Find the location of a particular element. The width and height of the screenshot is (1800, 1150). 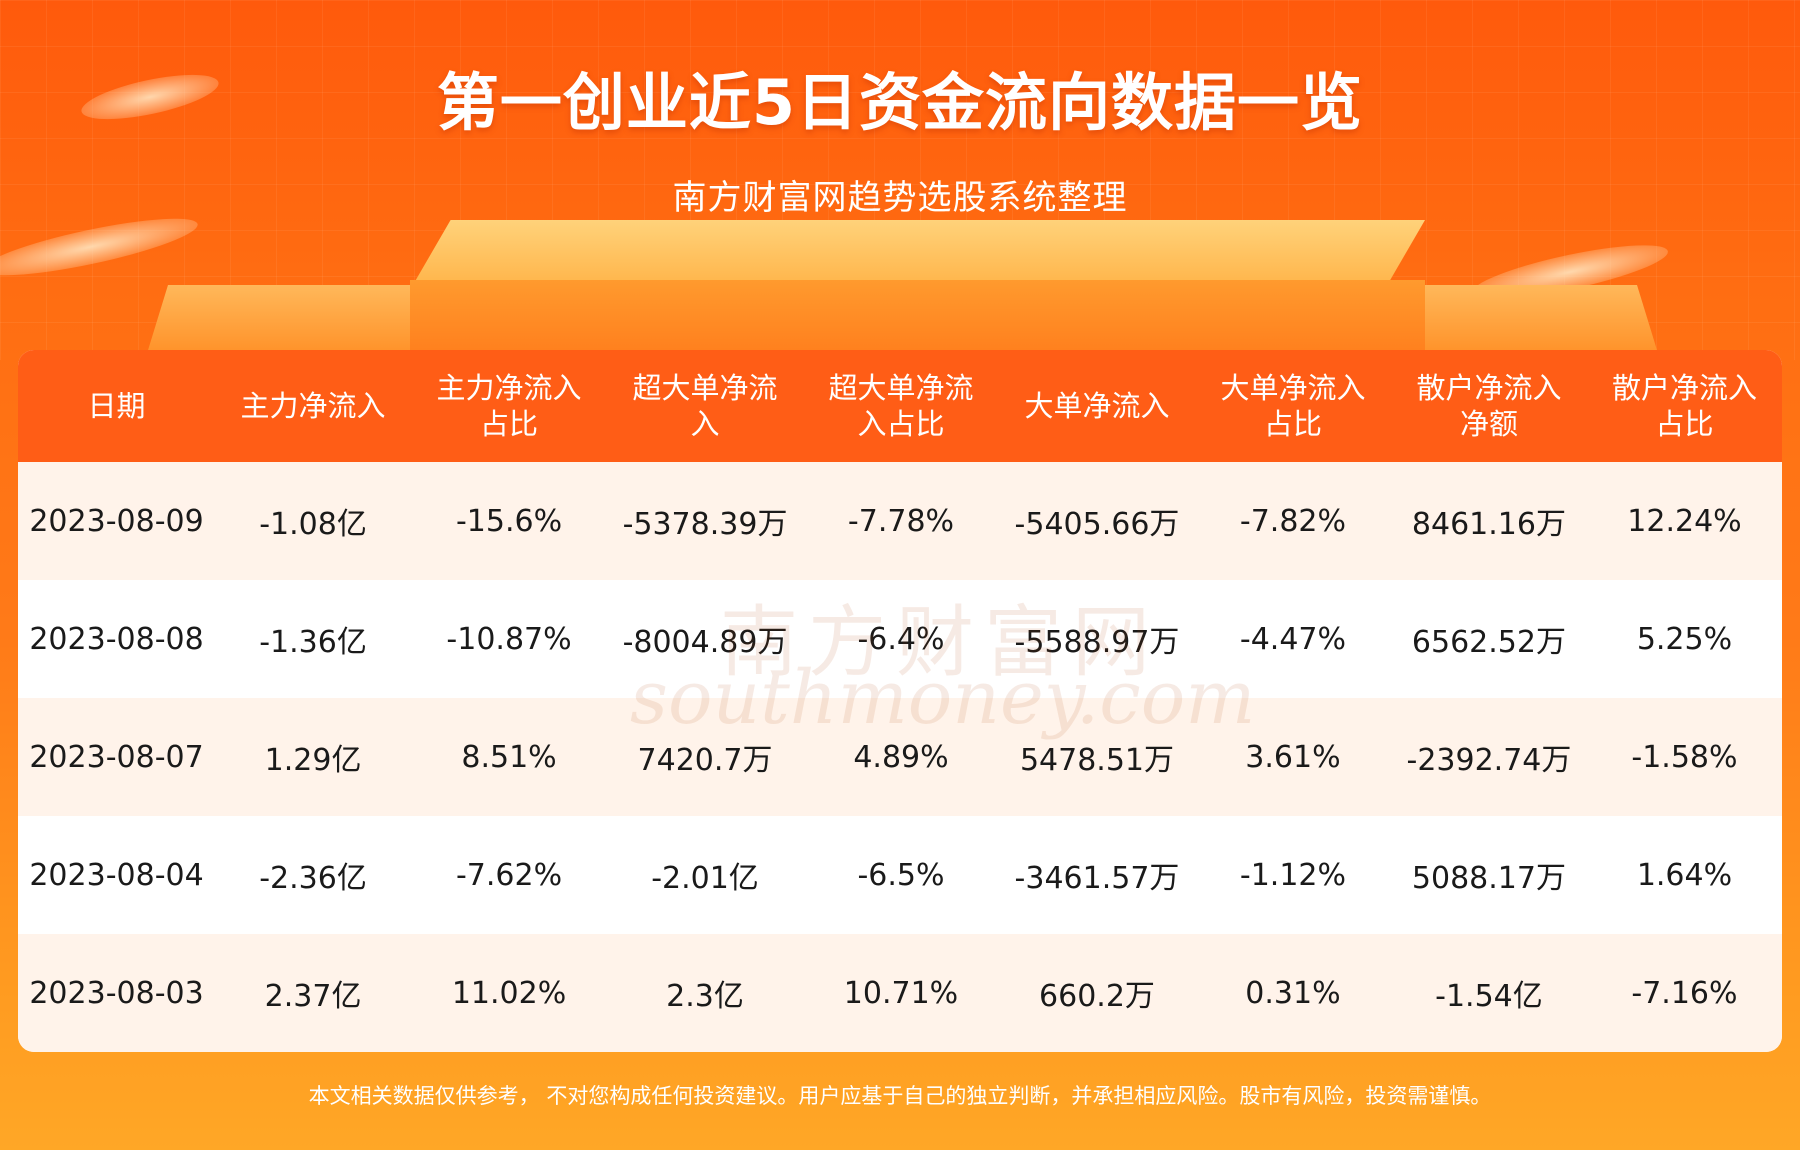

cell-super-large-net-inflow: -2.01亿 is located at coordinates (705, 875).